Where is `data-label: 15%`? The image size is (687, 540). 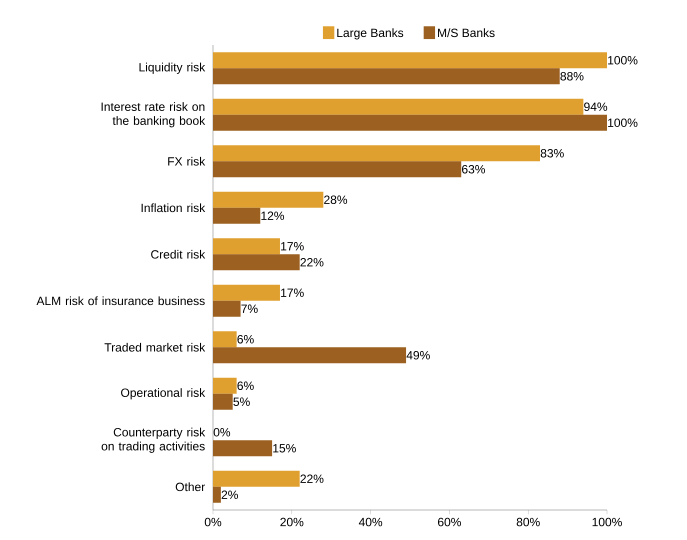
data-label: 15% is located at coordinates (284, 448).